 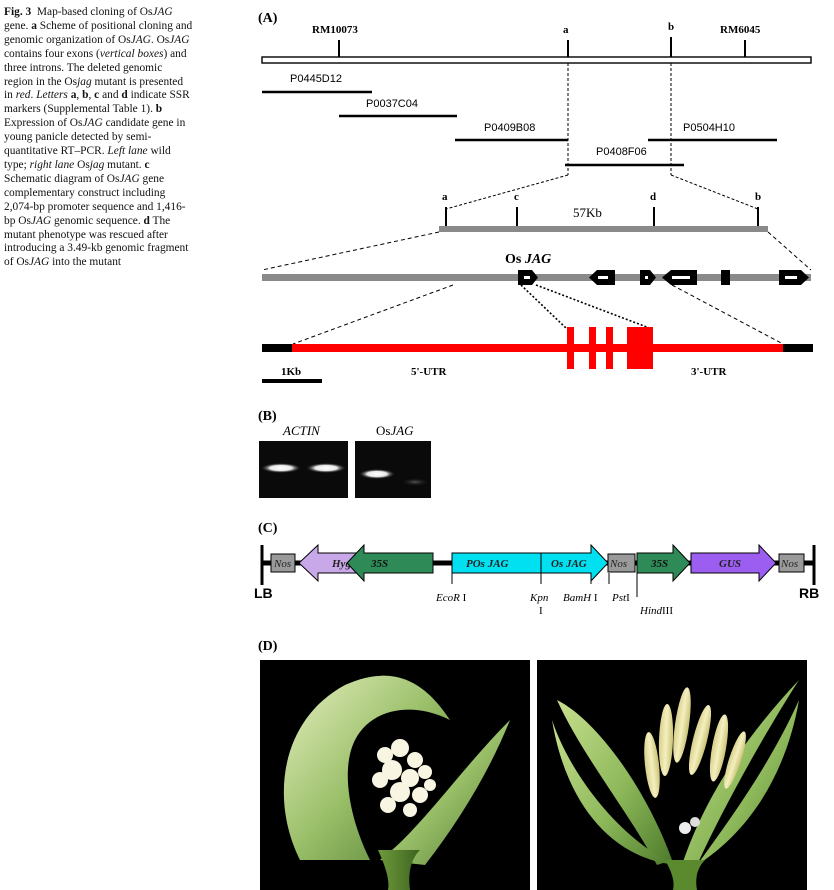 I want to click on osjag-cds-arrow, so click(x=574, y=563).